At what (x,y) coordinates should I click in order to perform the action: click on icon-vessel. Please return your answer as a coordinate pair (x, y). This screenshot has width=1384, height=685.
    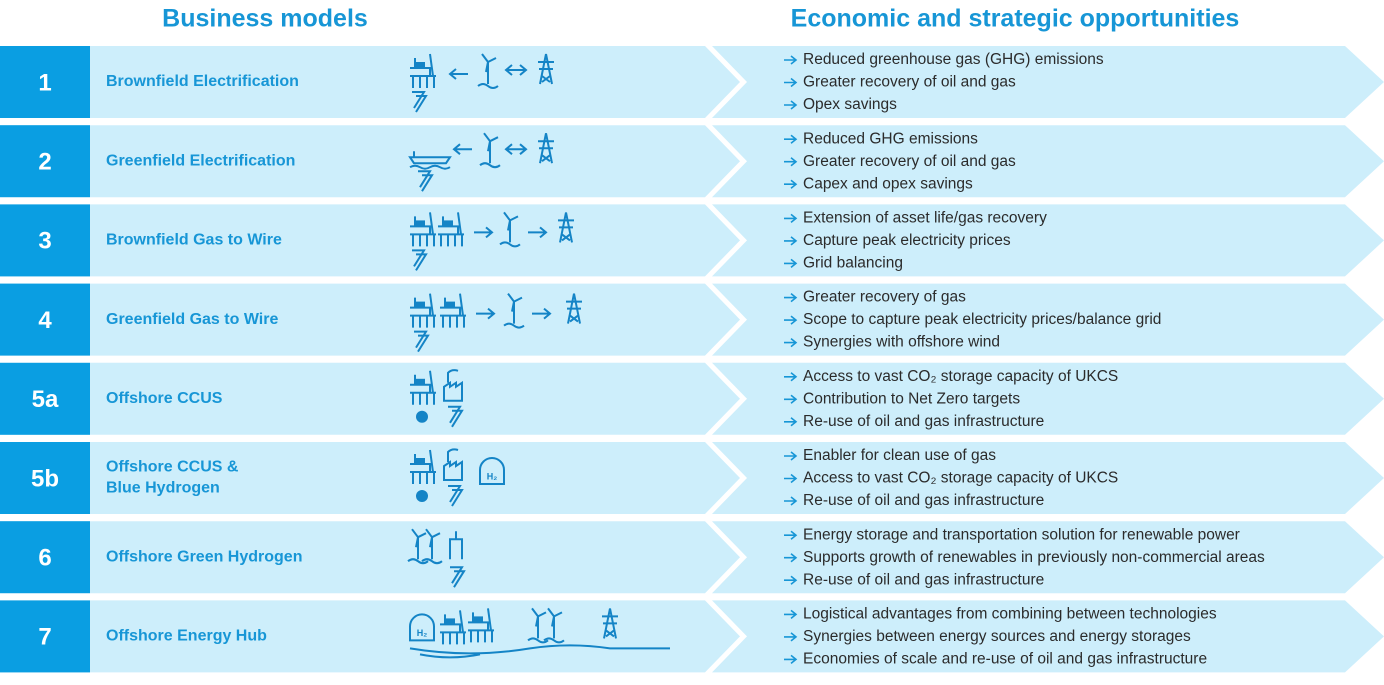
    Looking at the image, I should click on (430, 160).